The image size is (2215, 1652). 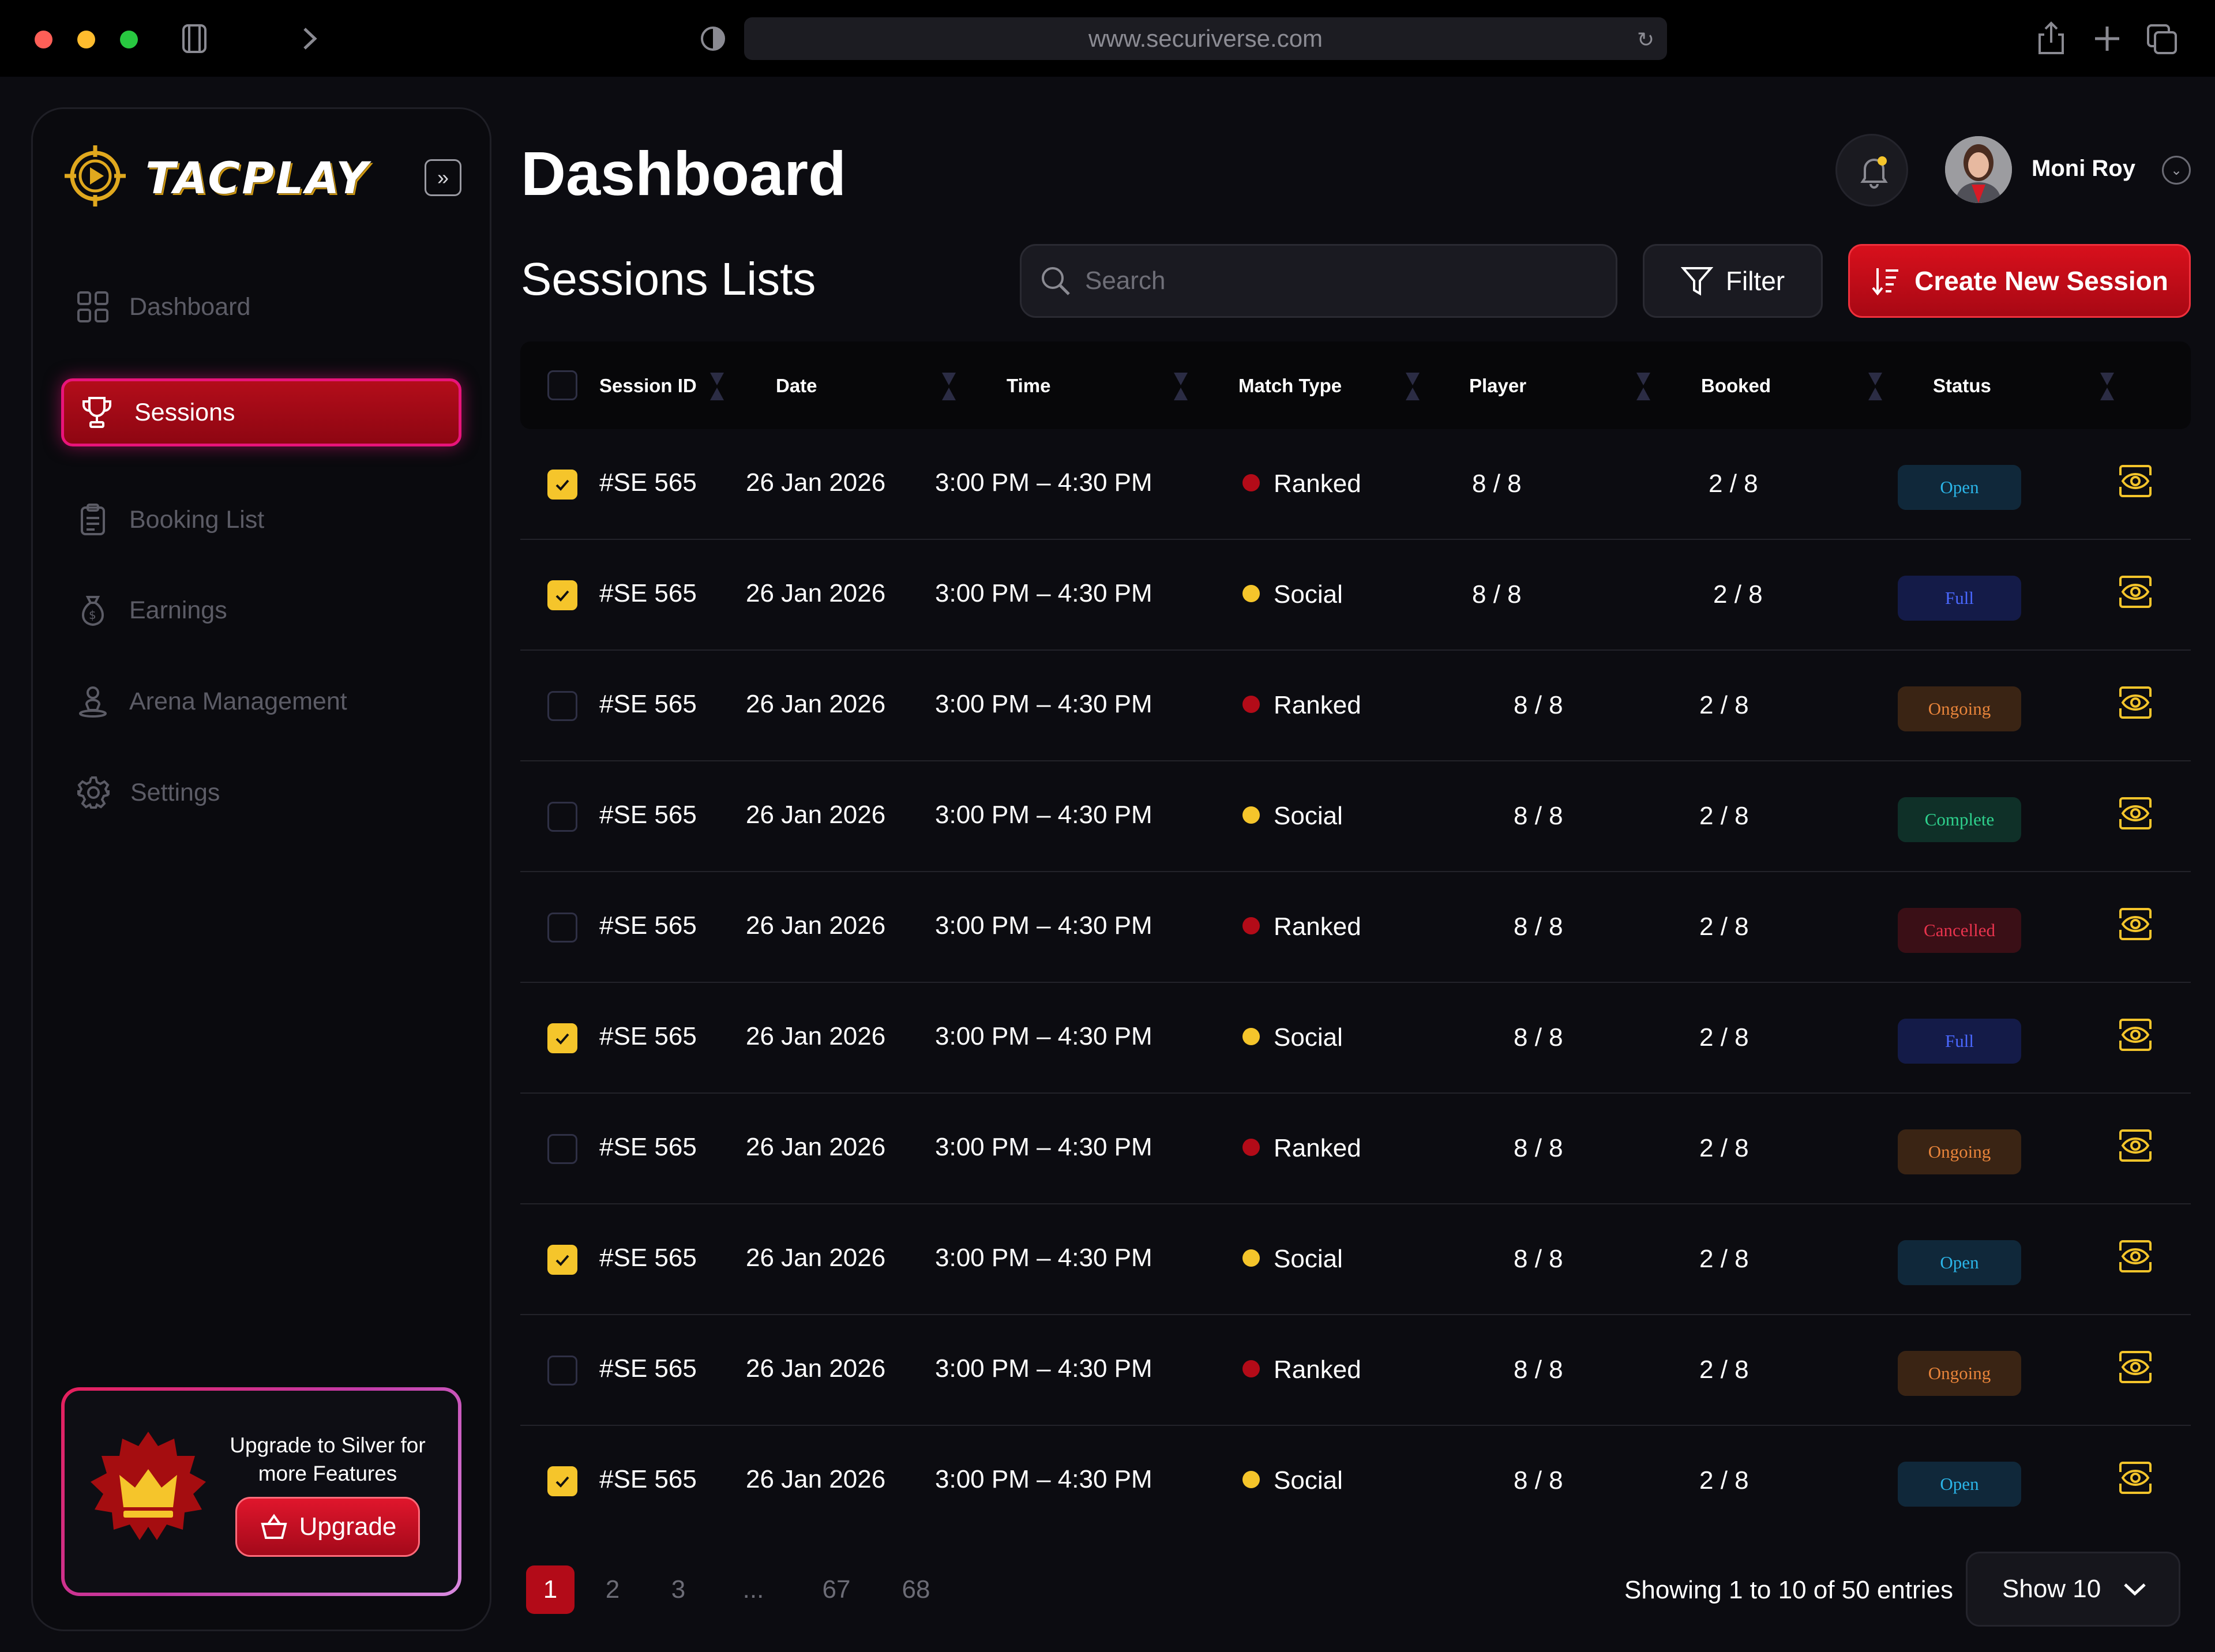 What do you see at coordinates (310, 39) in the screenshot?
I see `forward-arrow-icon` at bounding box center [310, 39].